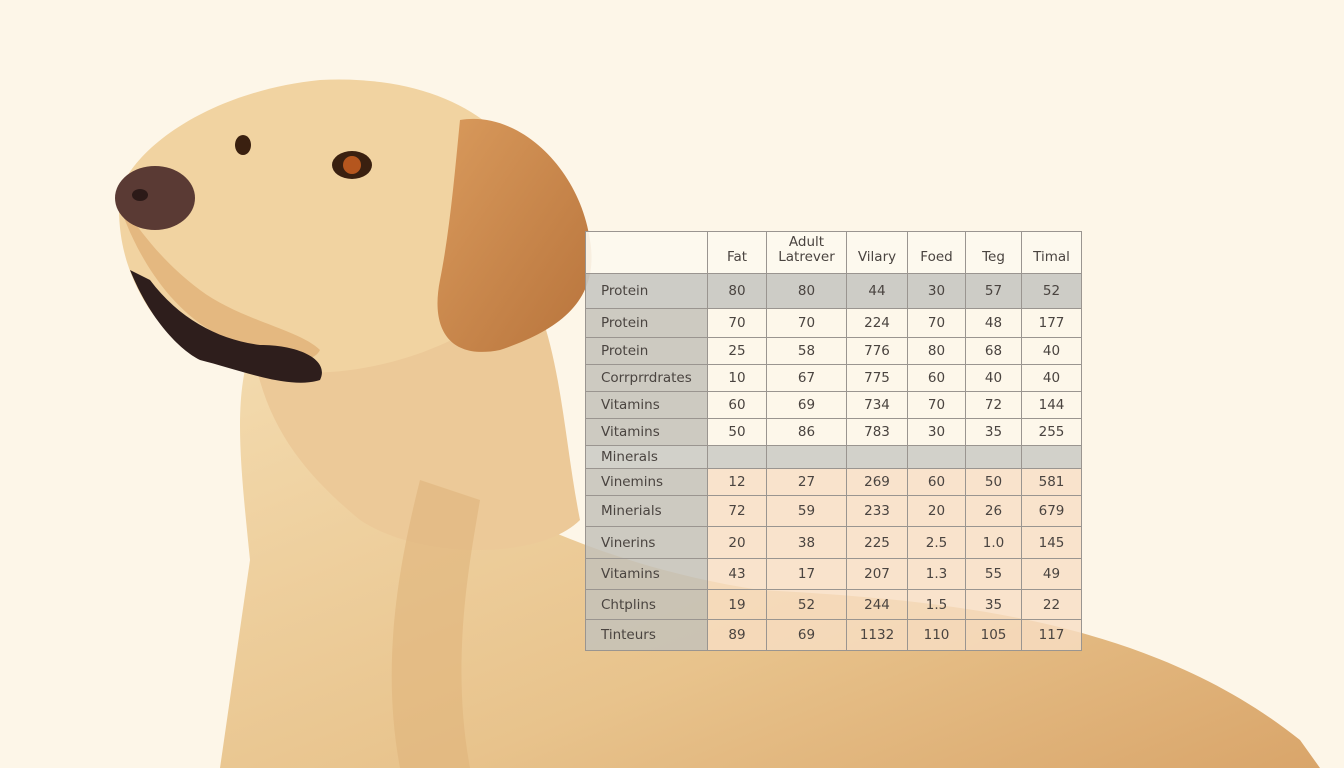  Describe the element at coordinates (993, 291) in the screenshot. I see `table-cell: 57` at that location.